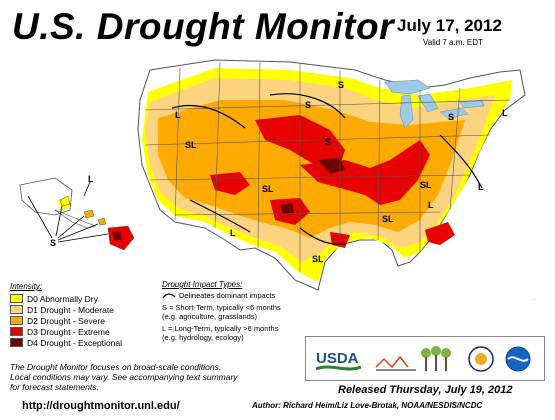 Image resolution: width=555 pixels, height=420 pixels. What do you see at coordinates (395, 363) in the screenshot?
I see `ndmc-logo` at bounding box center [395, 363].